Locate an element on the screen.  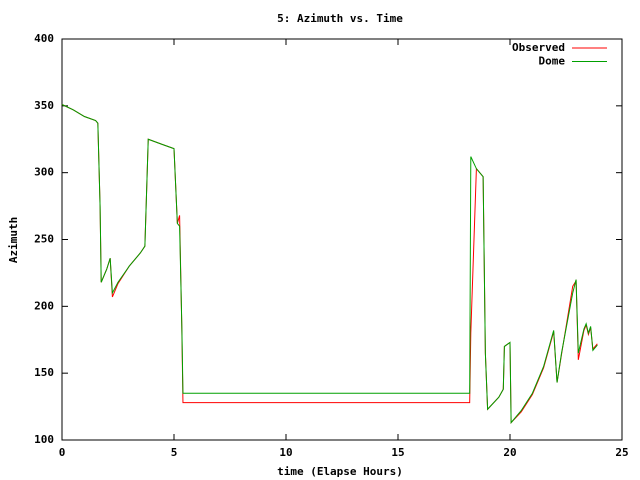
legend-label: Observed is located at coordinates (538, 47).